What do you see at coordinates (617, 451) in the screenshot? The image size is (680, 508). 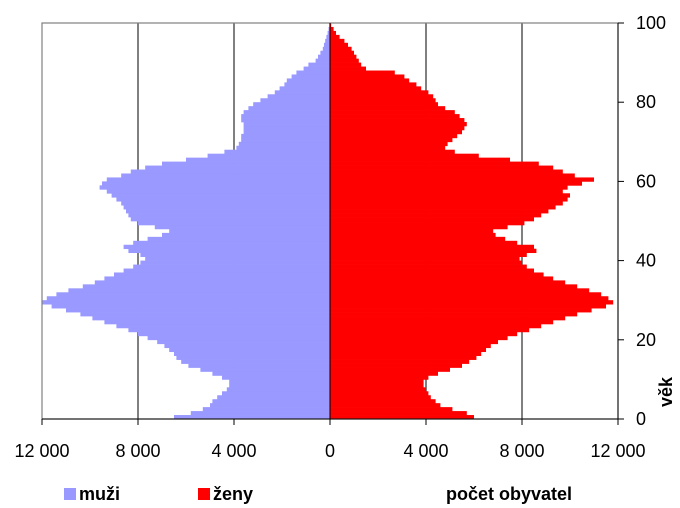 I see `x-tick-label-6: 12 000` at bounding box center [617, 451].